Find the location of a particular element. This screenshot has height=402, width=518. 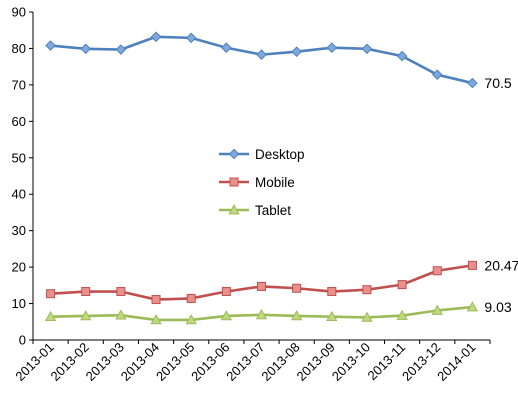

series-mobile is located at coordinates (261, 282).